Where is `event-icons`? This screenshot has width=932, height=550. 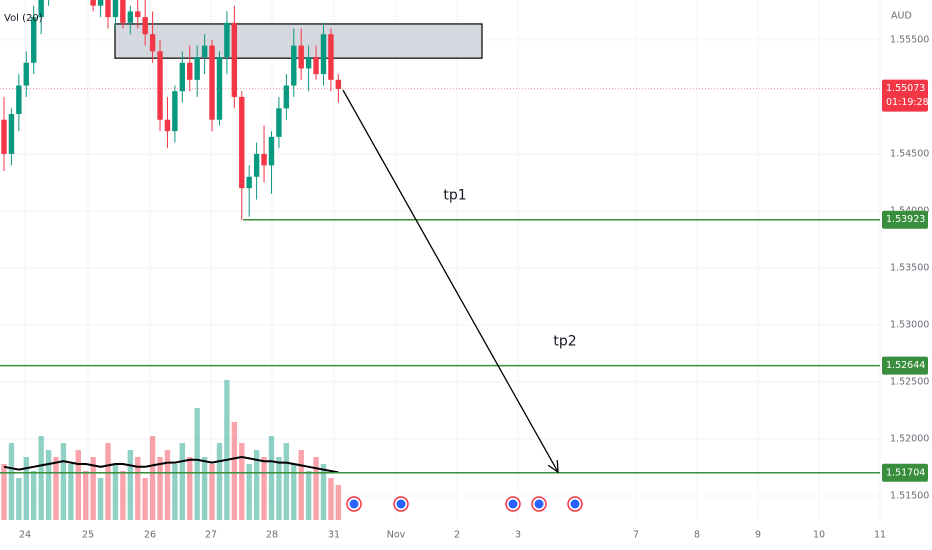
event-icons is located at coordinates (464, 504).